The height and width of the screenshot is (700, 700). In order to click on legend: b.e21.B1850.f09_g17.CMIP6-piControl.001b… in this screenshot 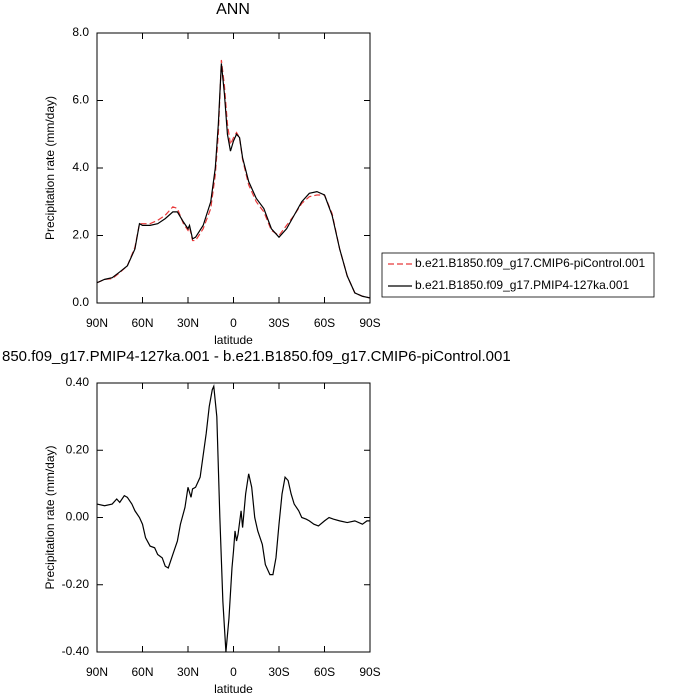, I will do `click(518, 275)`.